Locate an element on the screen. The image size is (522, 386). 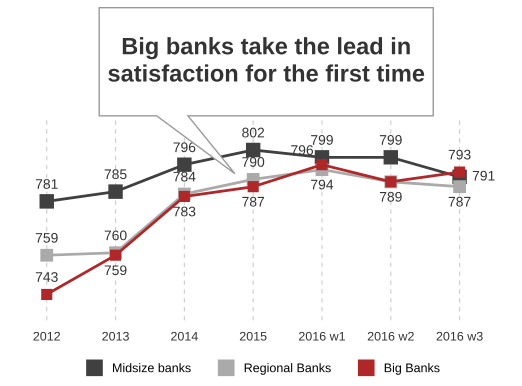
data-label: 802 is located at coordinates (253, 133).